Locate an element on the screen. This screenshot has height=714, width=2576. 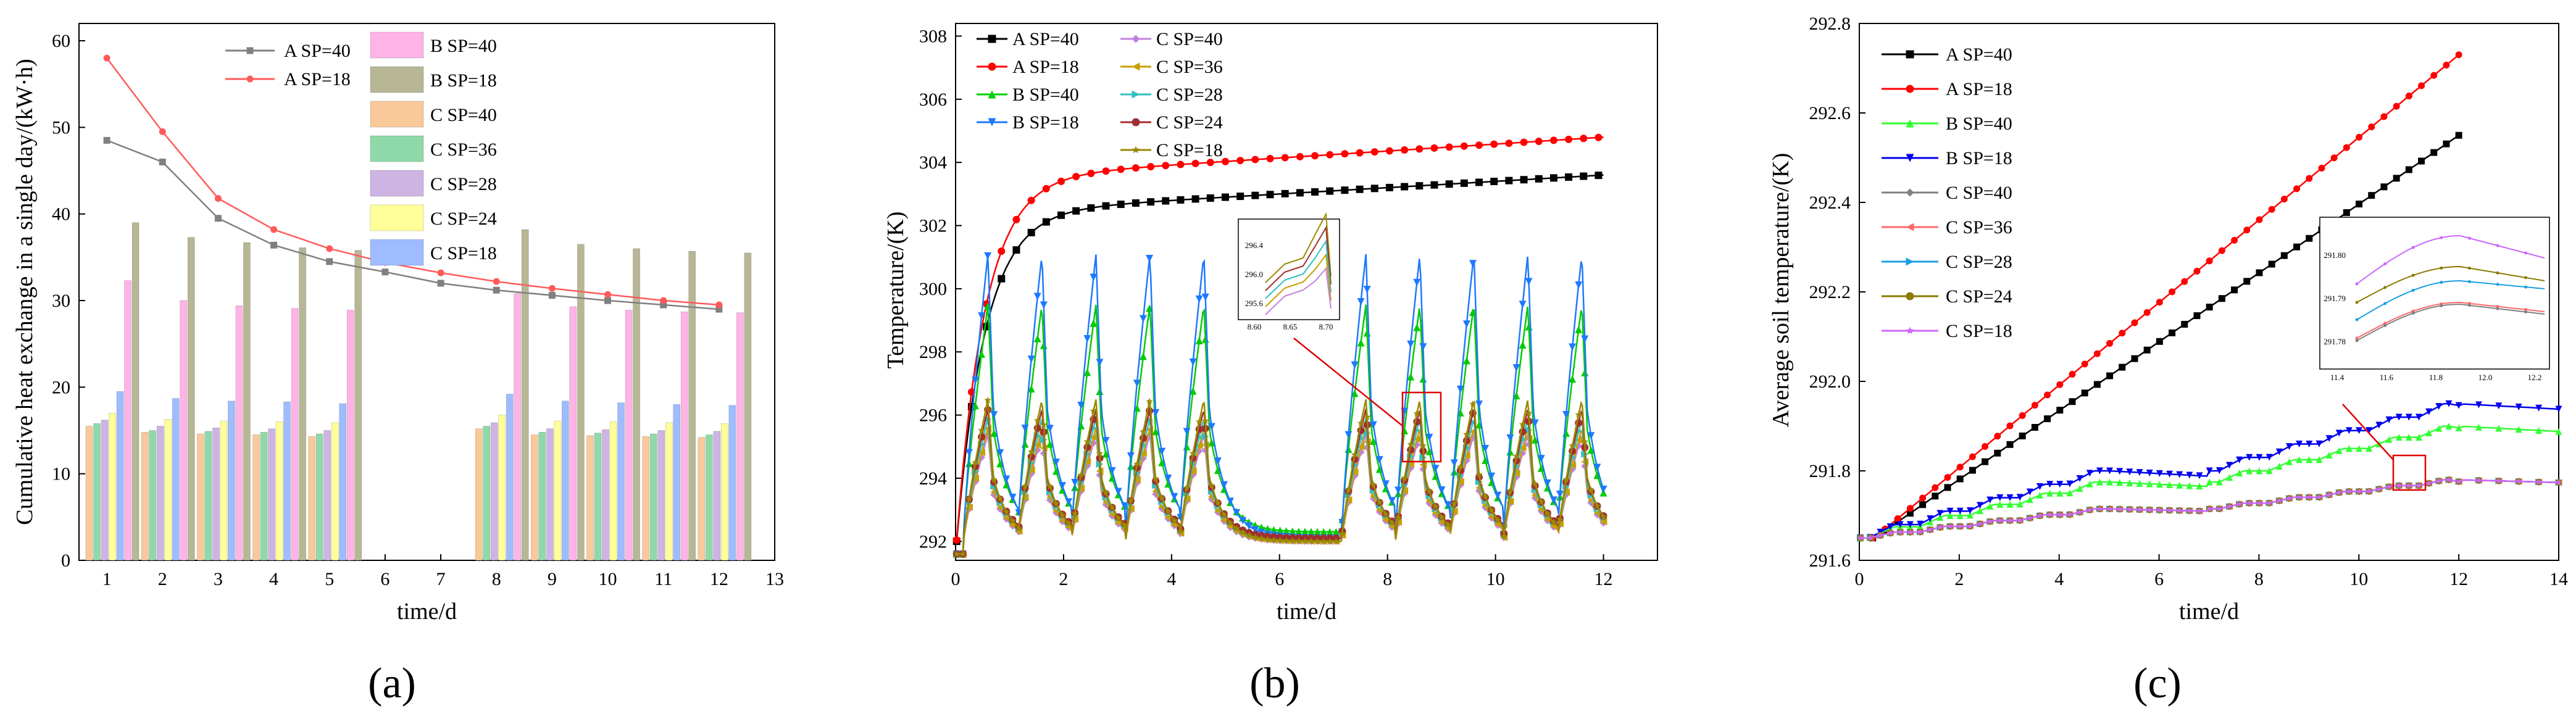
panel-c-inset-frame is located at coordinates (2434, 293).